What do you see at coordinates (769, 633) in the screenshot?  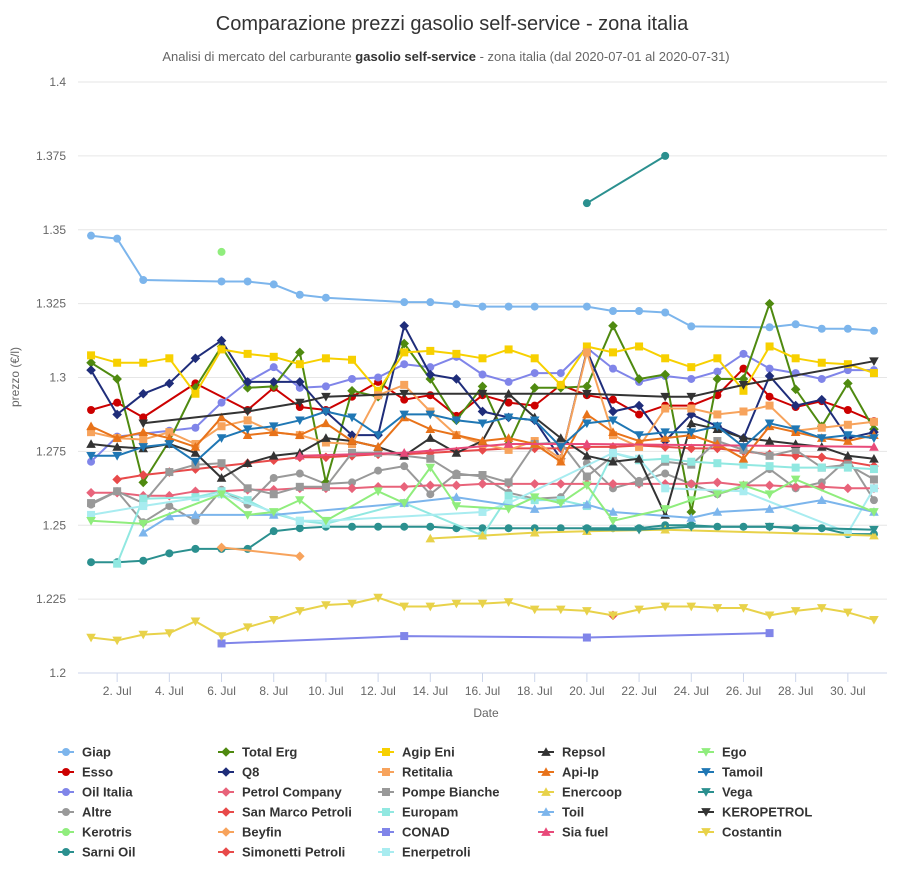 I see `data-point-conad` at bounding box center [769, 633].